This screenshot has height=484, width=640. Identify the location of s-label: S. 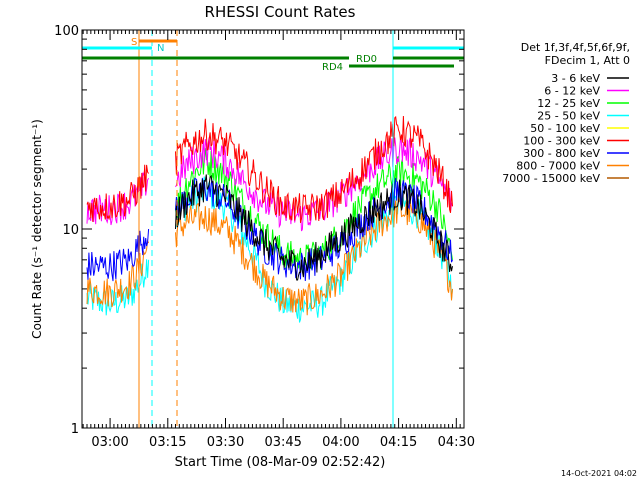
(134, 42).